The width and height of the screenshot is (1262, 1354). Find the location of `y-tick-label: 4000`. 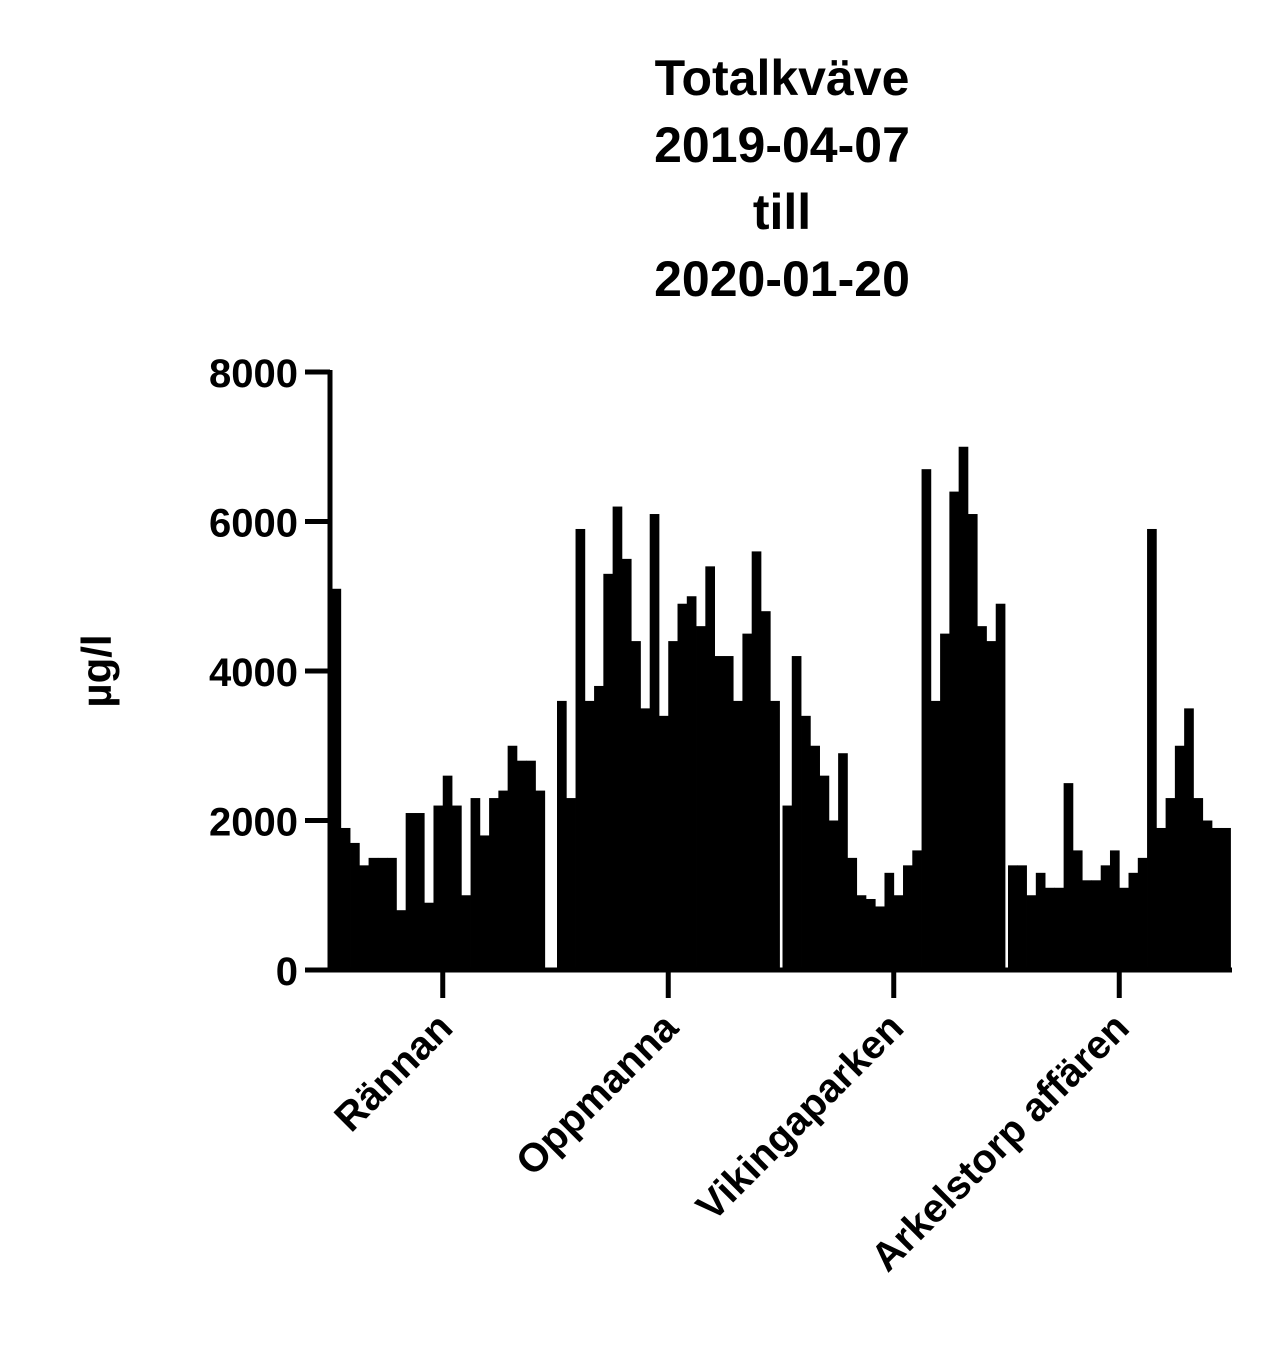

y-tick-label: 4000 is located at coordinates (253, 673).